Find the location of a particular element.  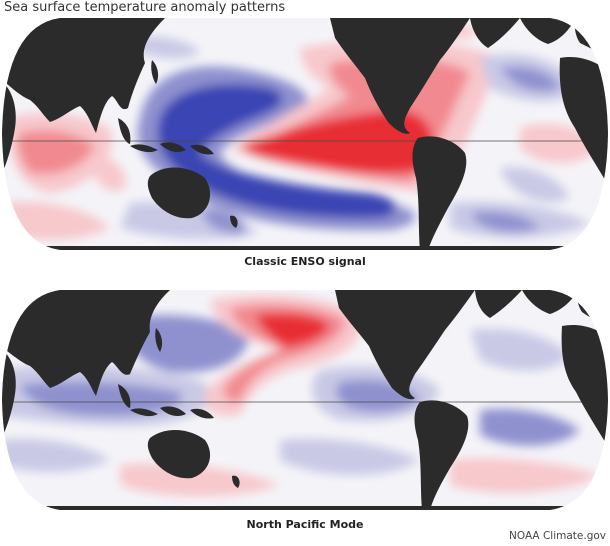

page-title: Sea surface temperature anomaly patterns is located at coordinates (145, 7).